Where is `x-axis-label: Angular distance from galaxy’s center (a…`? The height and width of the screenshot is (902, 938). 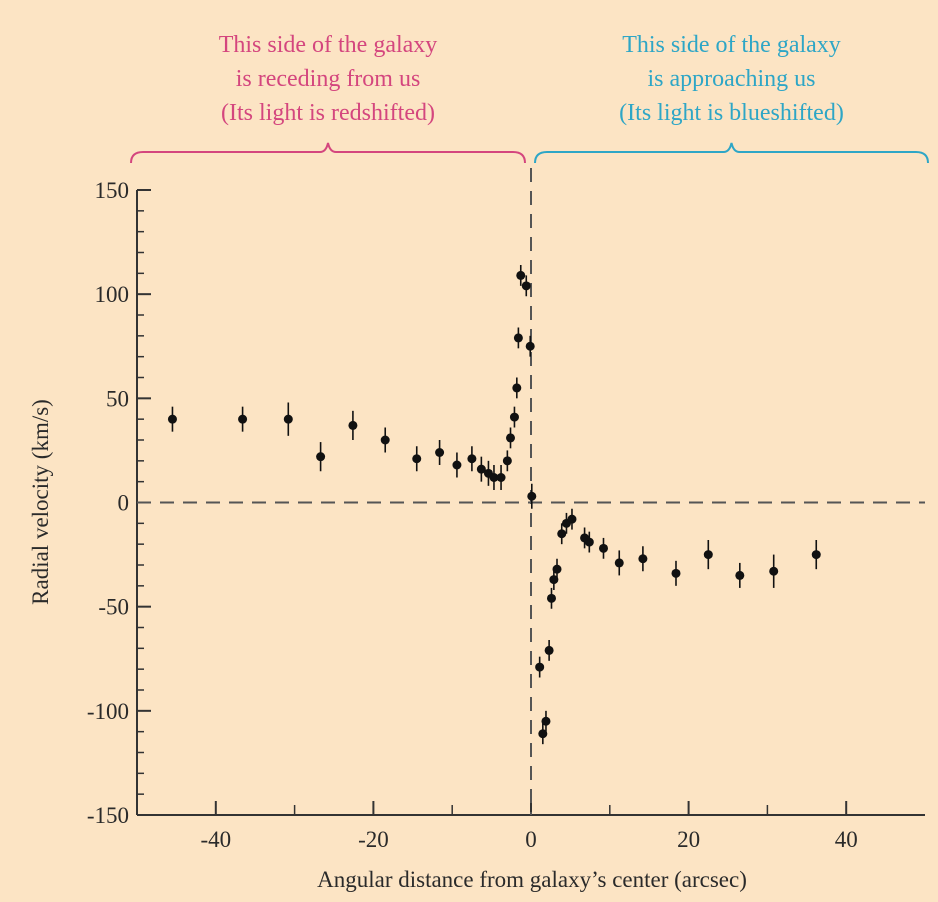
x-axis-label: Angular distance from galaxy’s center (a… is located at coordinates (532, 879).